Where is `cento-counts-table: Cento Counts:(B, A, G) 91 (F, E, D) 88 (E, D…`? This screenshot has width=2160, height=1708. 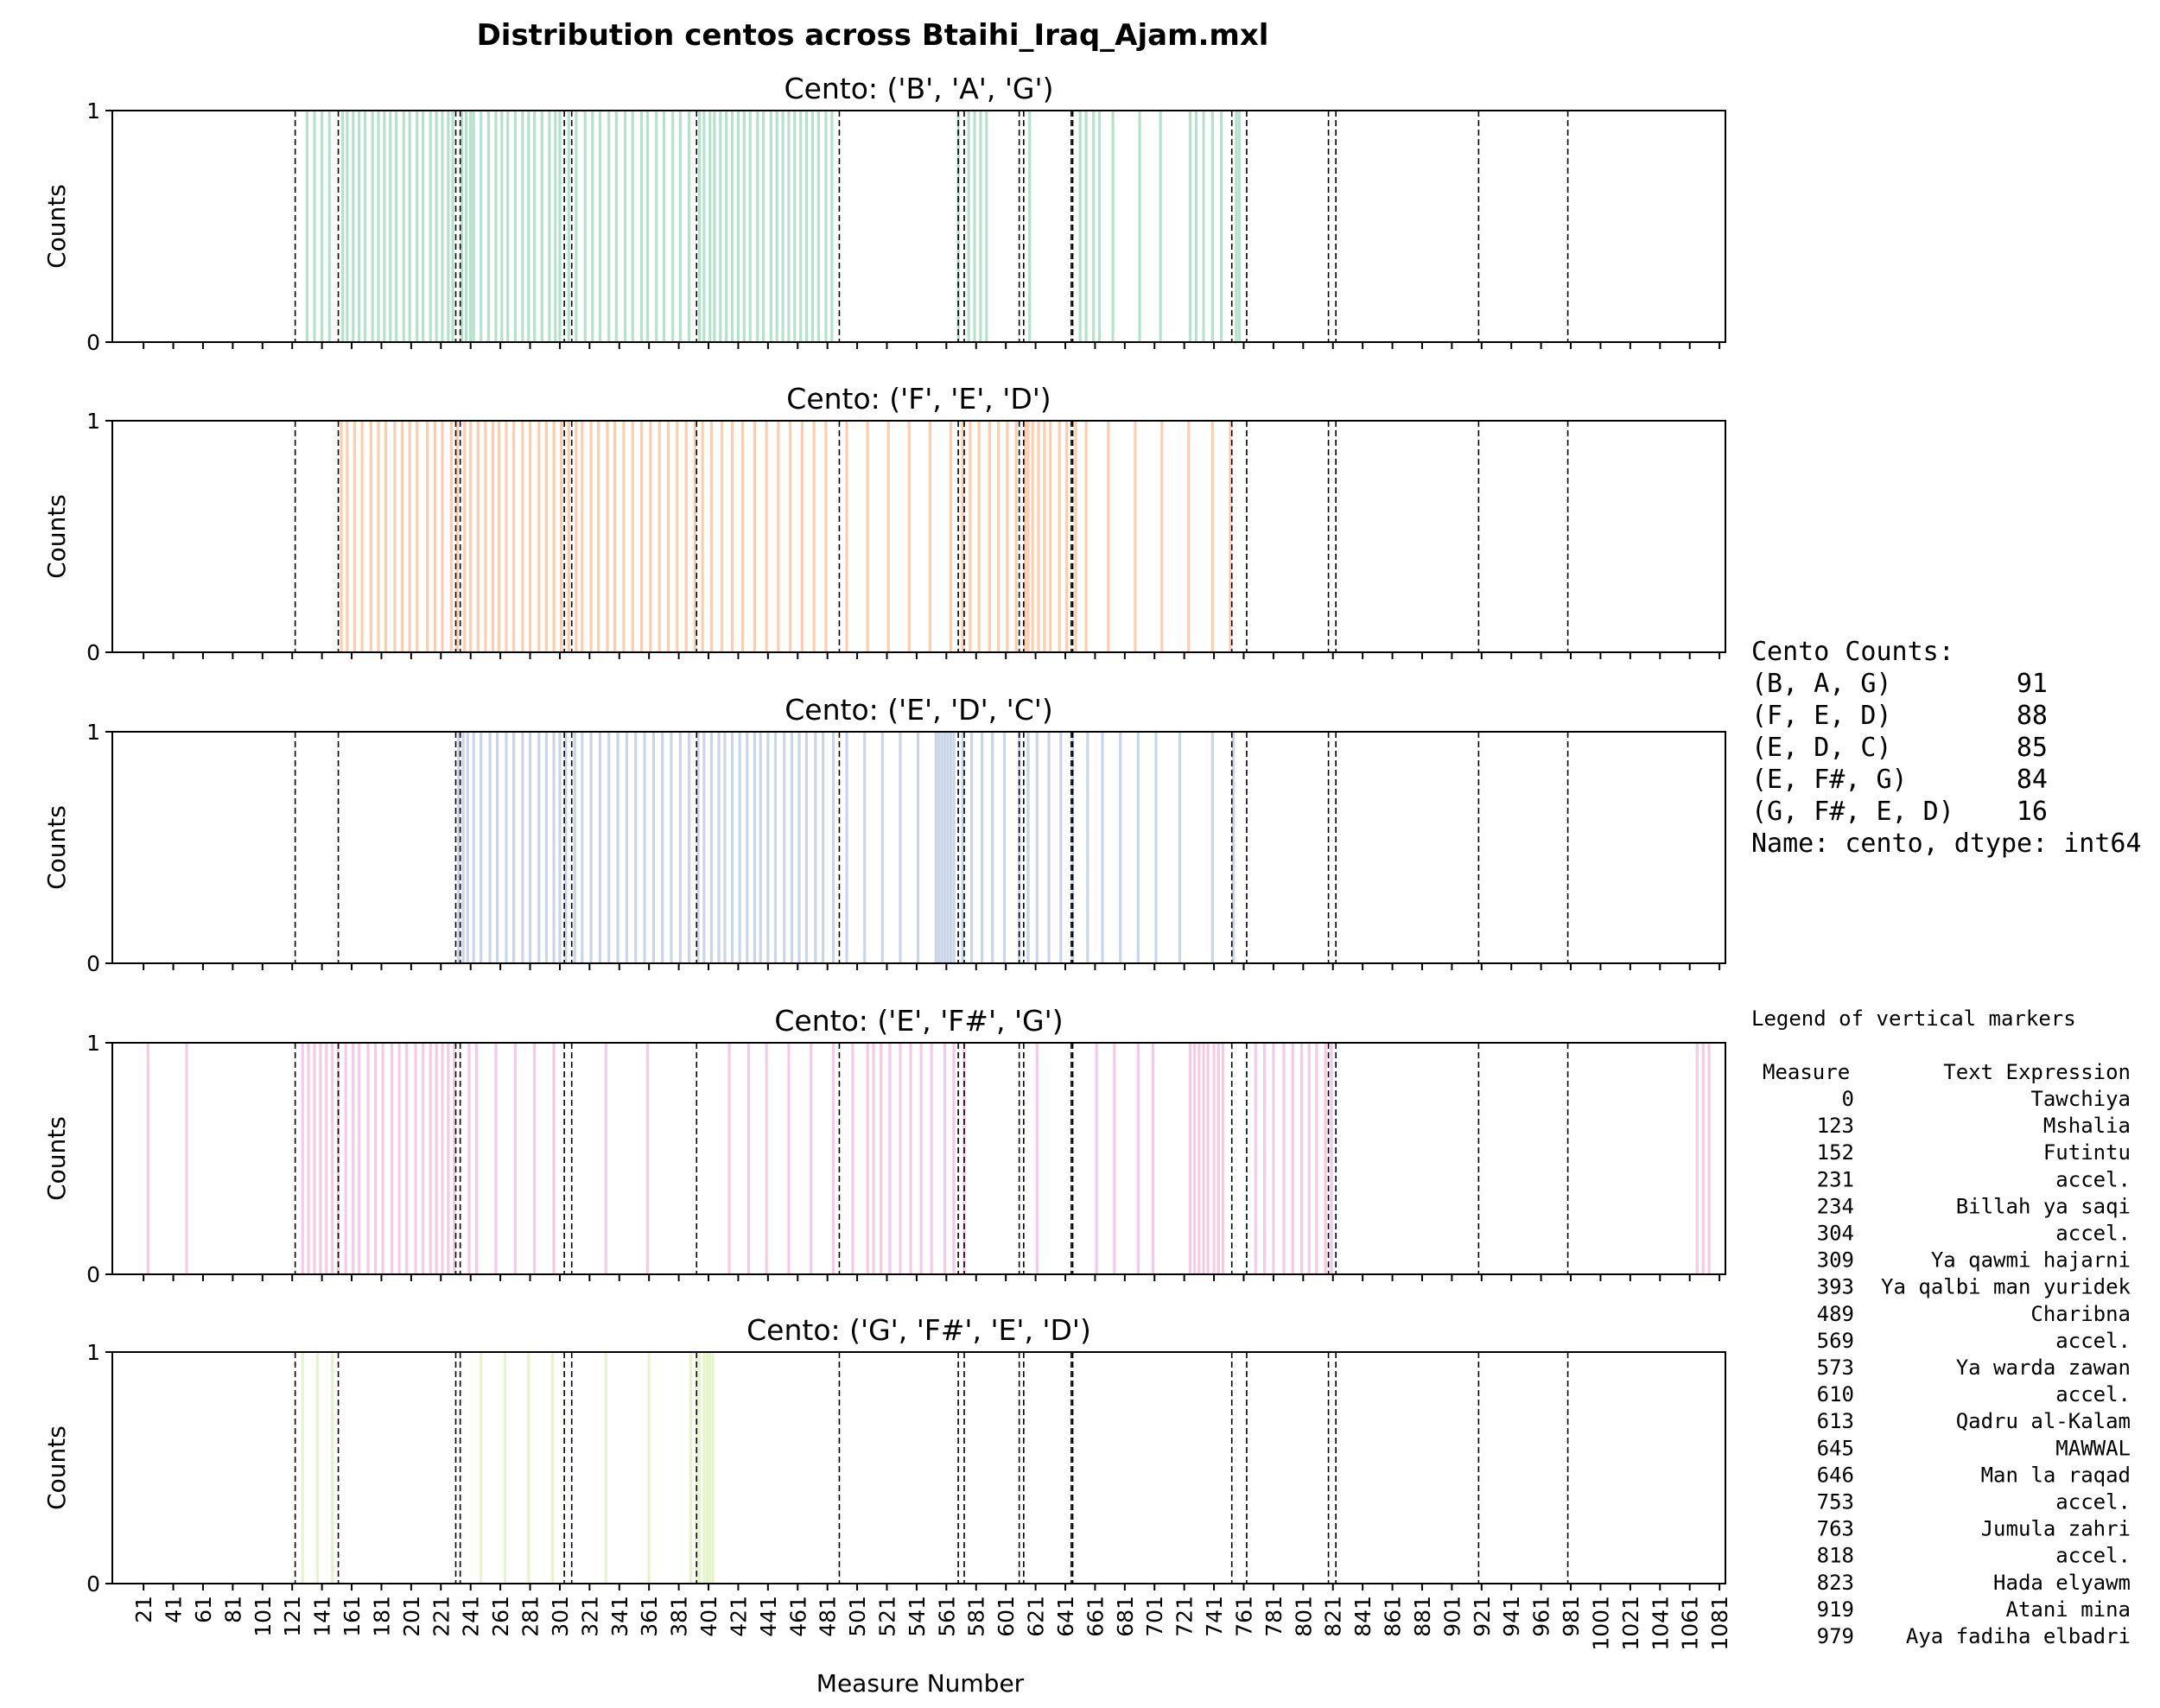
cento-counts-table: Cento Counts:(B, A, G) 91 (F, E, D) 88 (E, D… is located at coordinates (1947, 748).